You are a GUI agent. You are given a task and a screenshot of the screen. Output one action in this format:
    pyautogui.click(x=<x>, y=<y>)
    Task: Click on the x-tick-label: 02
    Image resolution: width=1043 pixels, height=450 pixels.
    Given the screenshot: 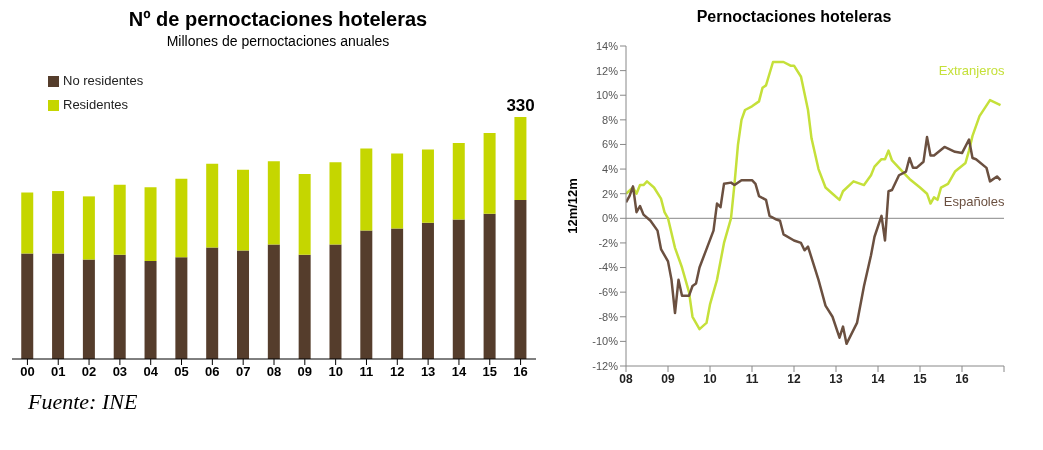 What is the action you would take?
    pyautogui.click(x=89, y=372)
    